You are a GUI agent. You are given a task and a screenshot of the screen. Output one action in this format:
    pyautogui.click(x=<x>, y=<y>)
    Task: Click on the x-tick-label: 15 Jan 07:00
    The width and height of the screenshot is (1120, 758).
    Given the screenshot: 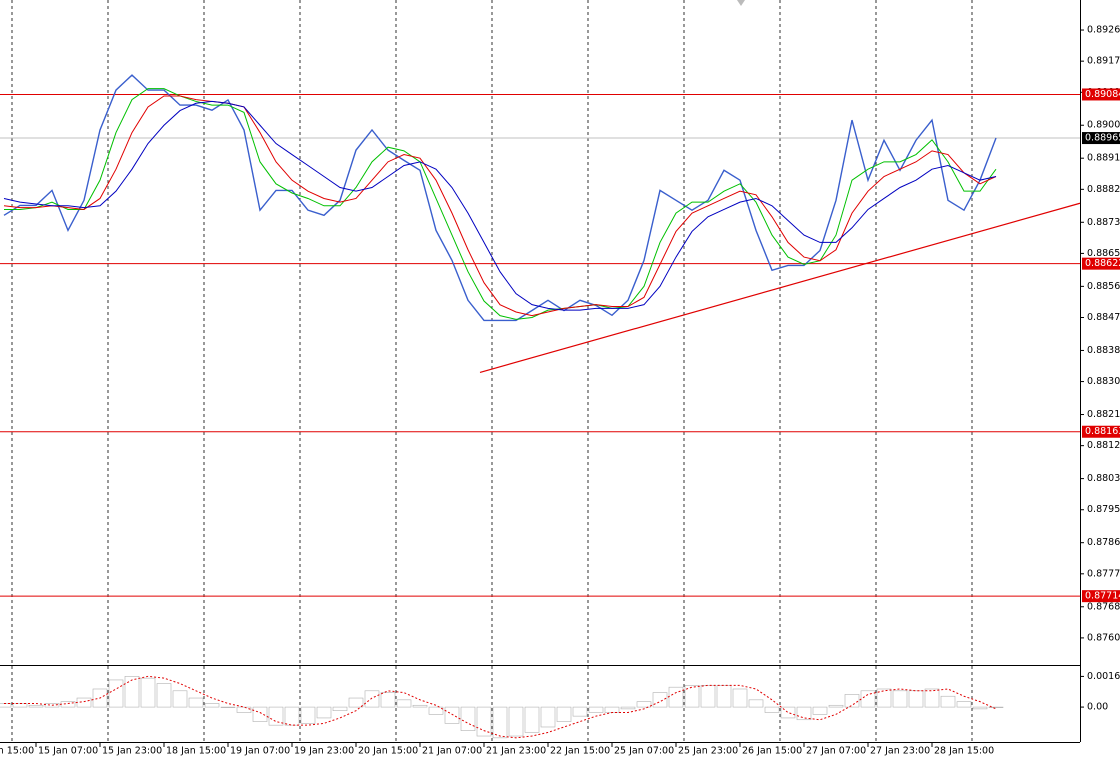 What is the action you would take?
    pyautogui.click(x=68, y=751)
    